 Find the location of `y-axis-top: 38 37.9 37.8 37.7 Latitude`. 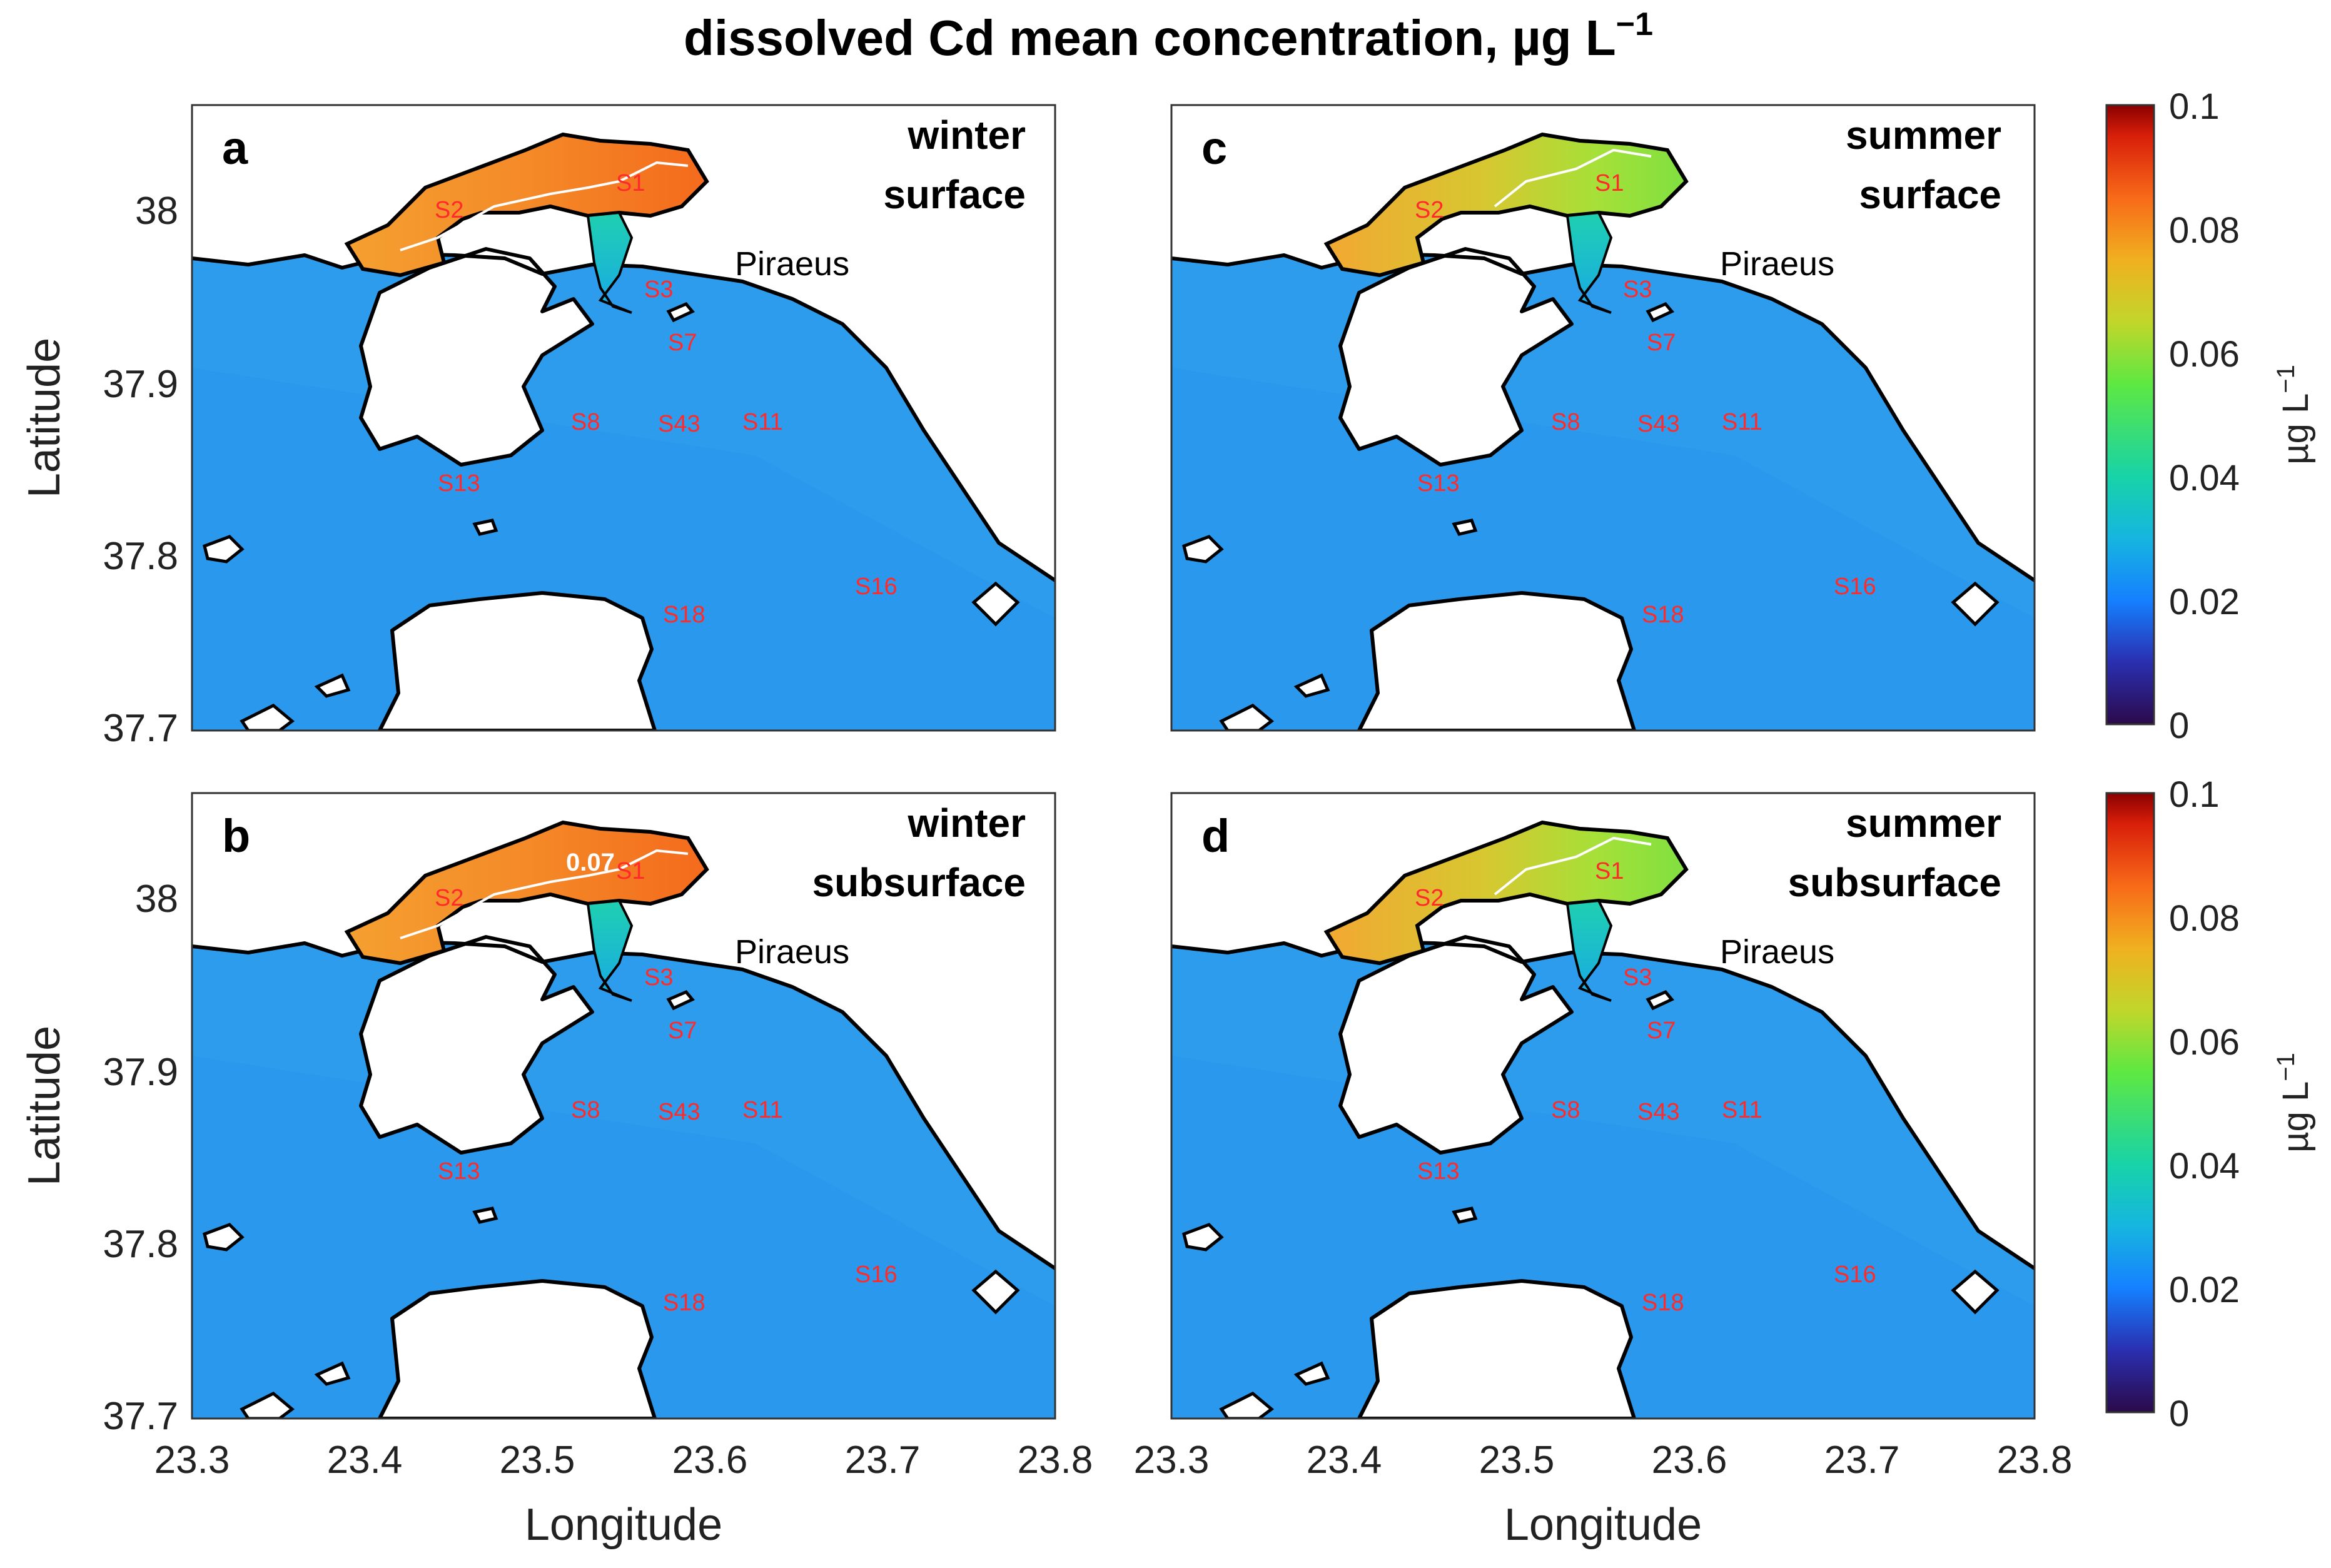

y-axis-top: 38 37.9 37.8 37.7 Latitude is located at coordinates (98, 470).